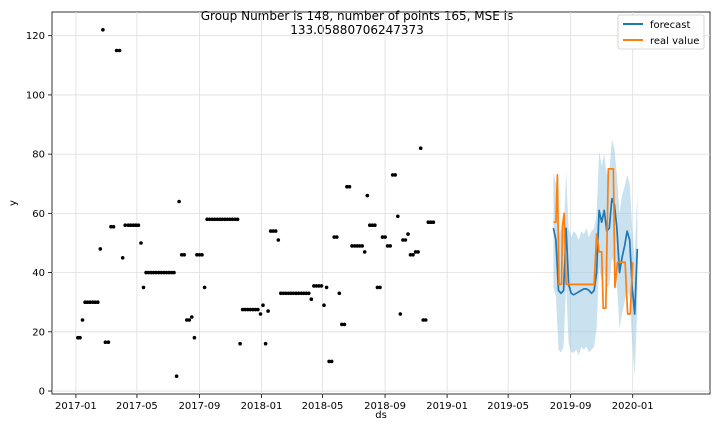  I want to click on real-value-series, so click(593, 241).